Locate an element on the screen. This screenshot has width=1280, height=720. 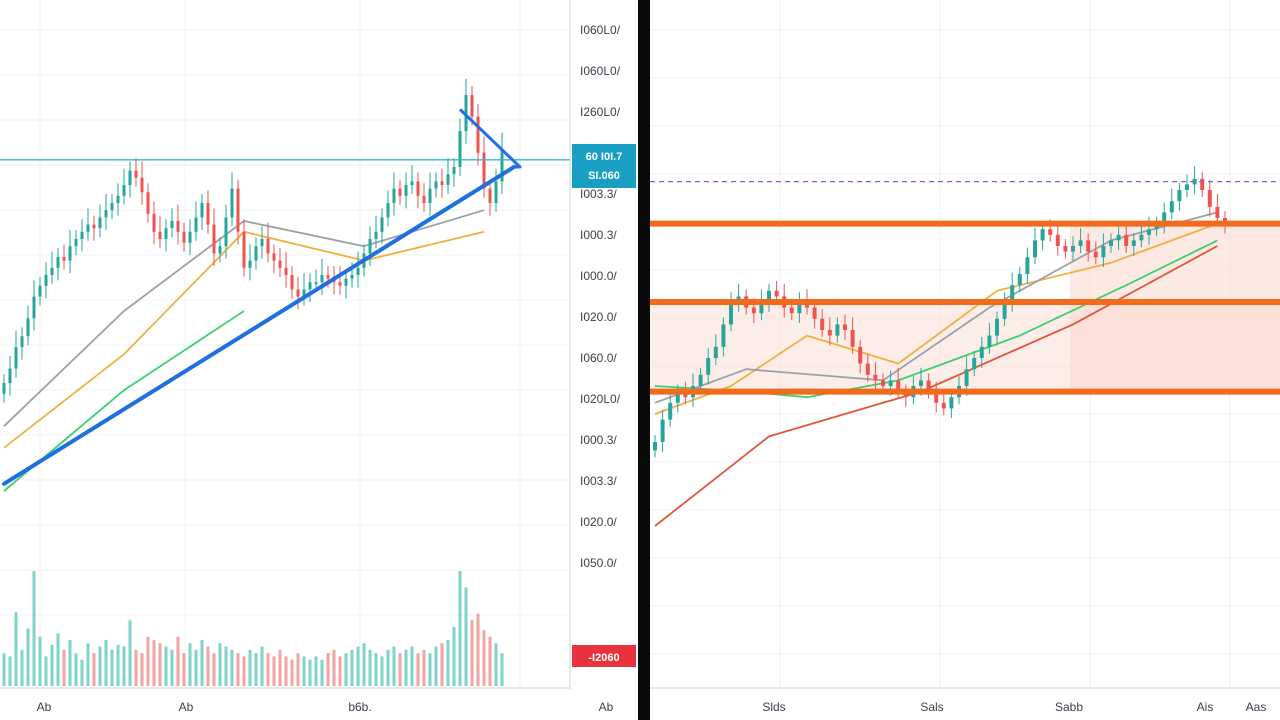
price-tick-label: I260L0/ is located at coordinates (600, 112).